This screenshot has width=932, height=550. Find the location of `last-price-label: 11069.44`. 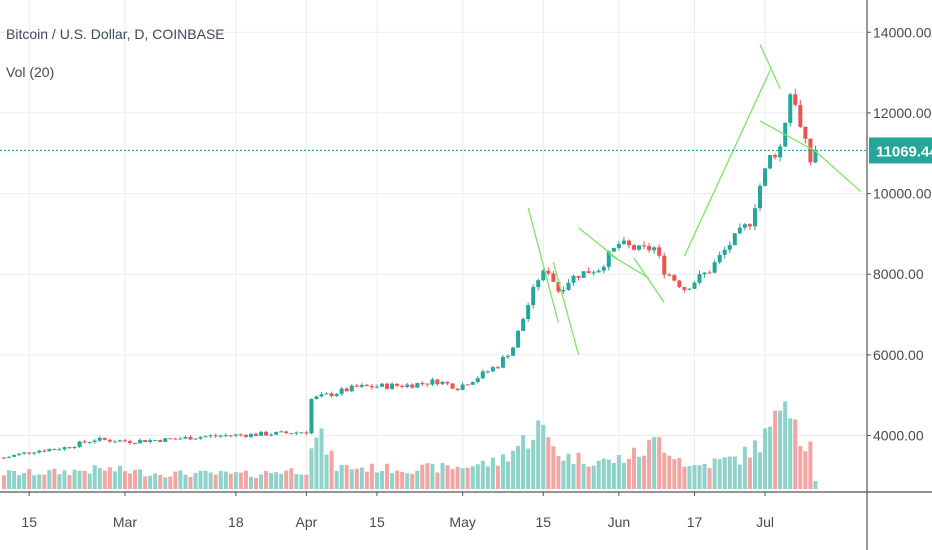

last-price-label: 11069.44 is located at coordinates (904, 151).